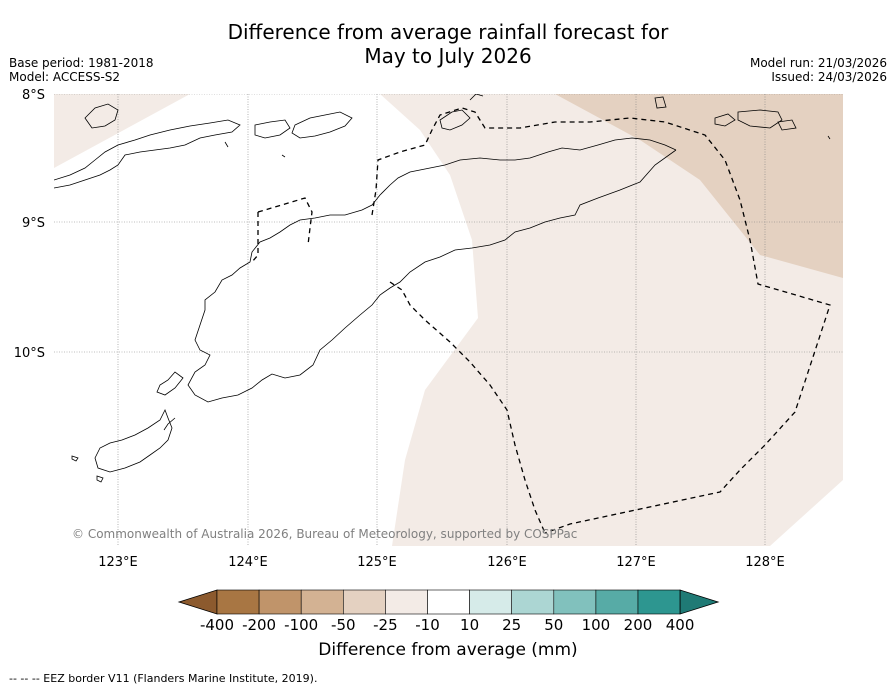 Image resolution: width=896 pixels, height=690 pixels. Describe the element at coordinates (680, 625) in the screenshot. I see `colorbar-tick-label: 400` at that location.